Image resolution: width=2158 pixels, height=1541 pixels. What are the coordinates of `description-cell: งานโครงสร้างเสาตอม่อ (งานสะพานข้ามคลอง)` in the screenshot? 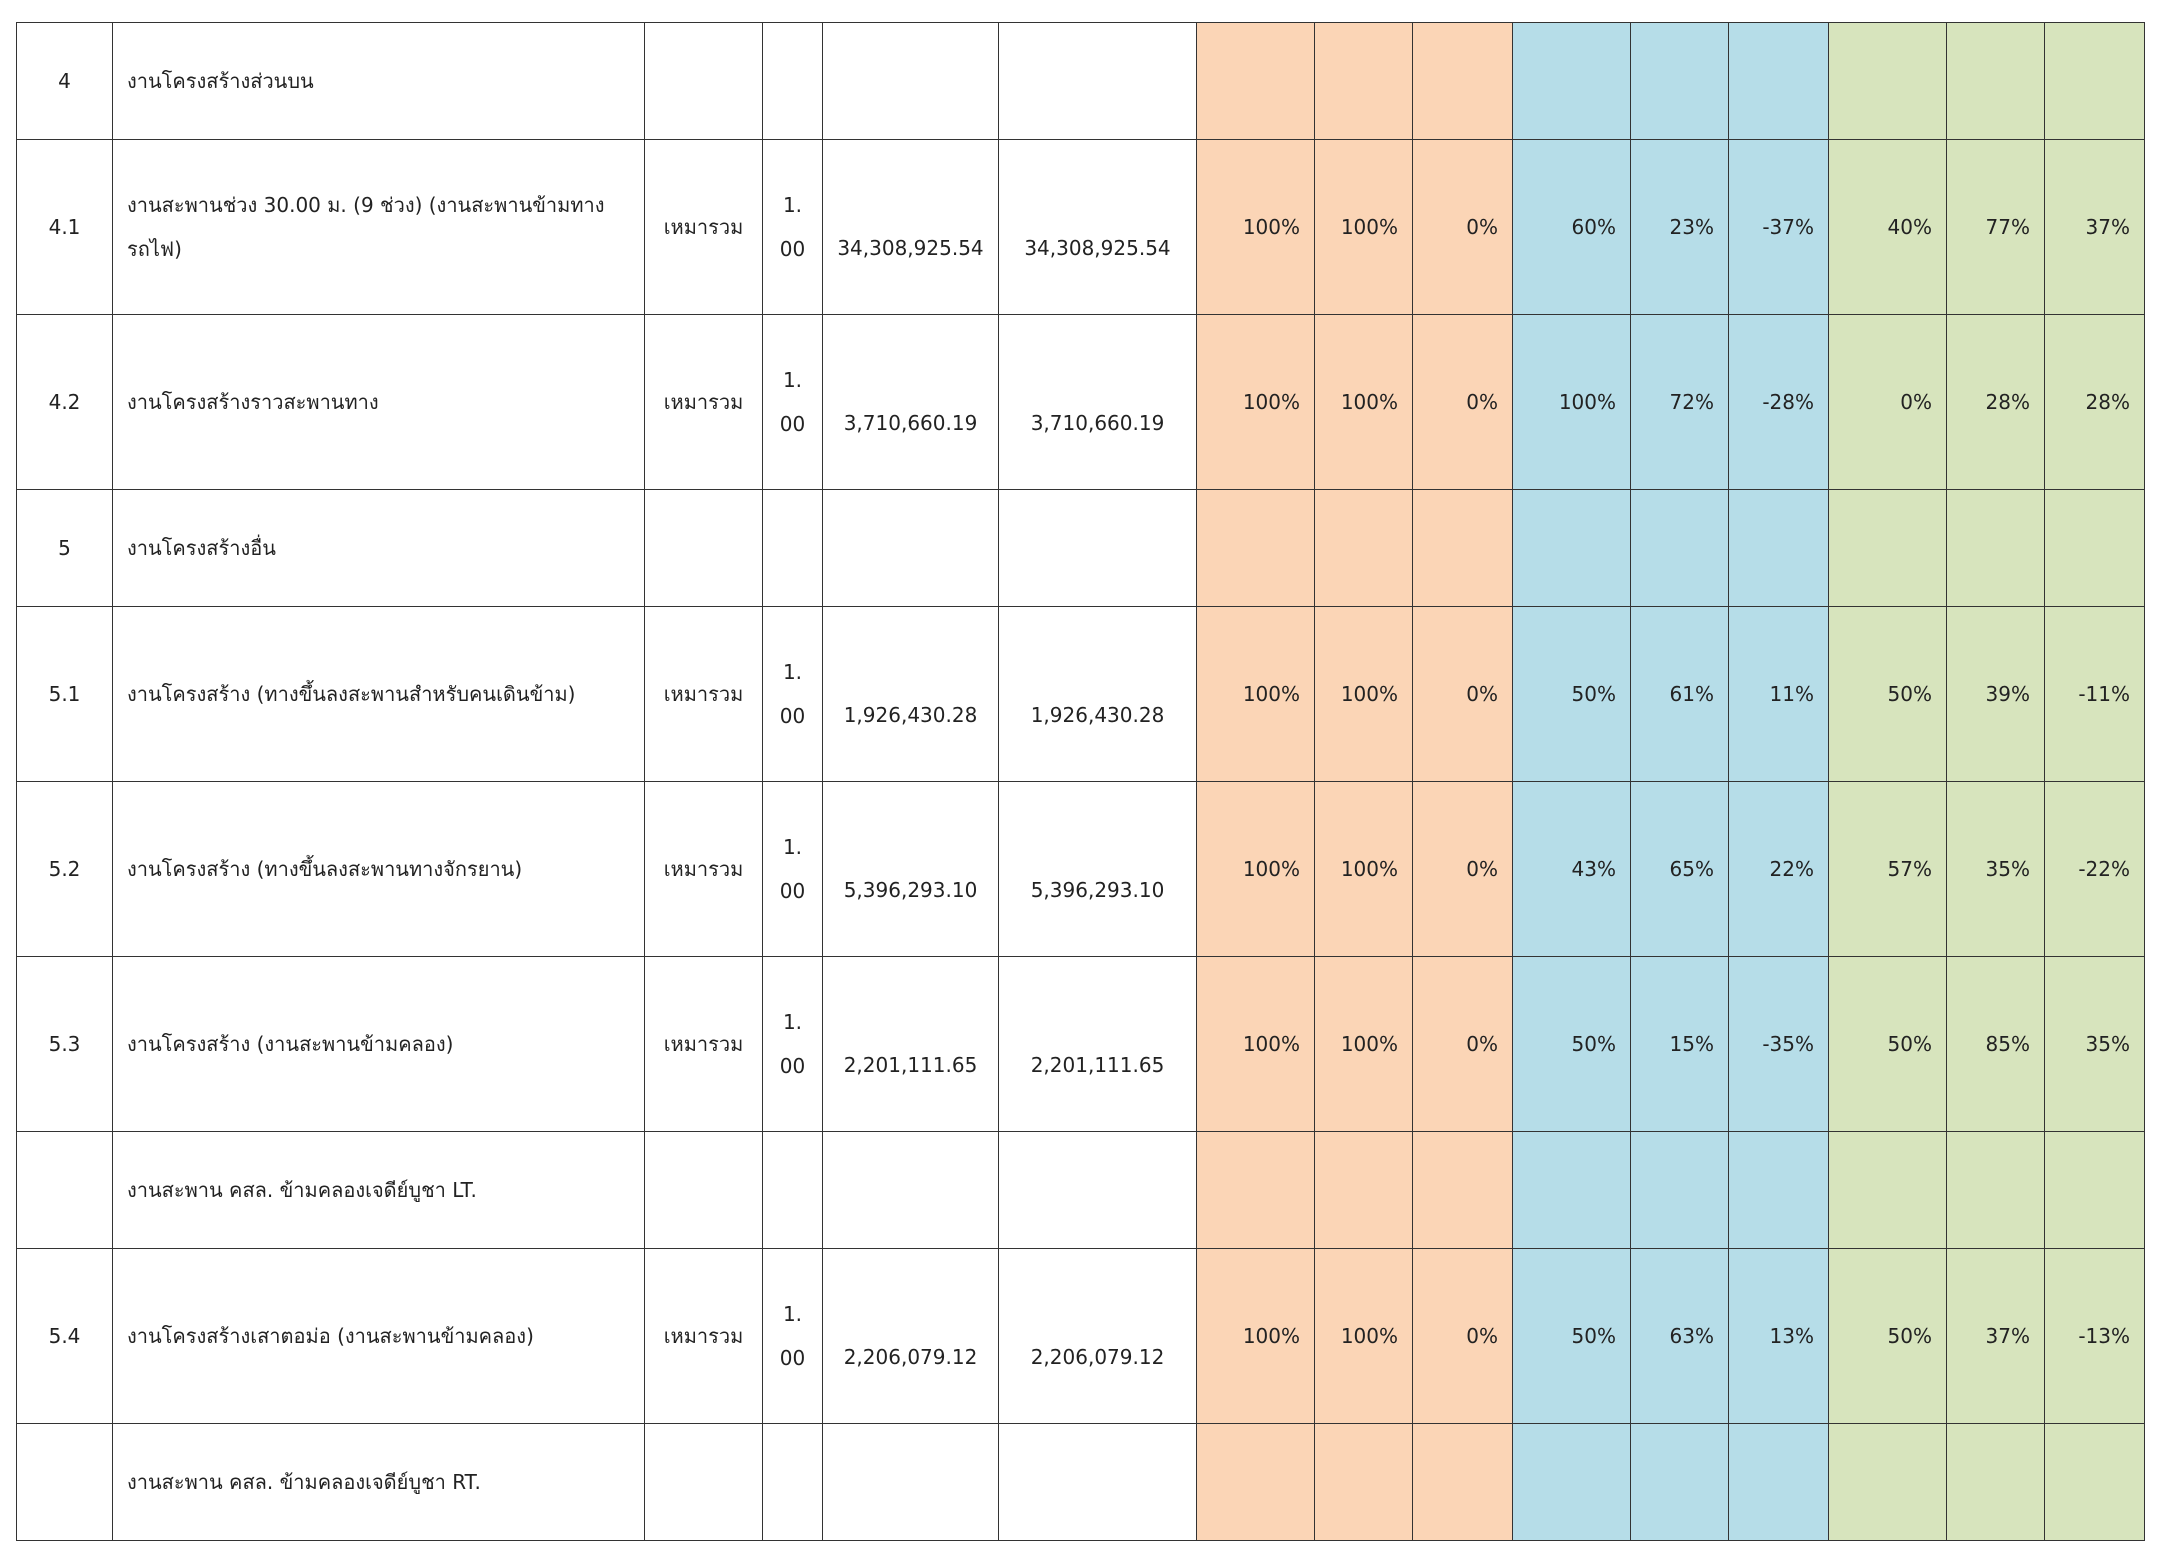 It's located at (378, 1336).